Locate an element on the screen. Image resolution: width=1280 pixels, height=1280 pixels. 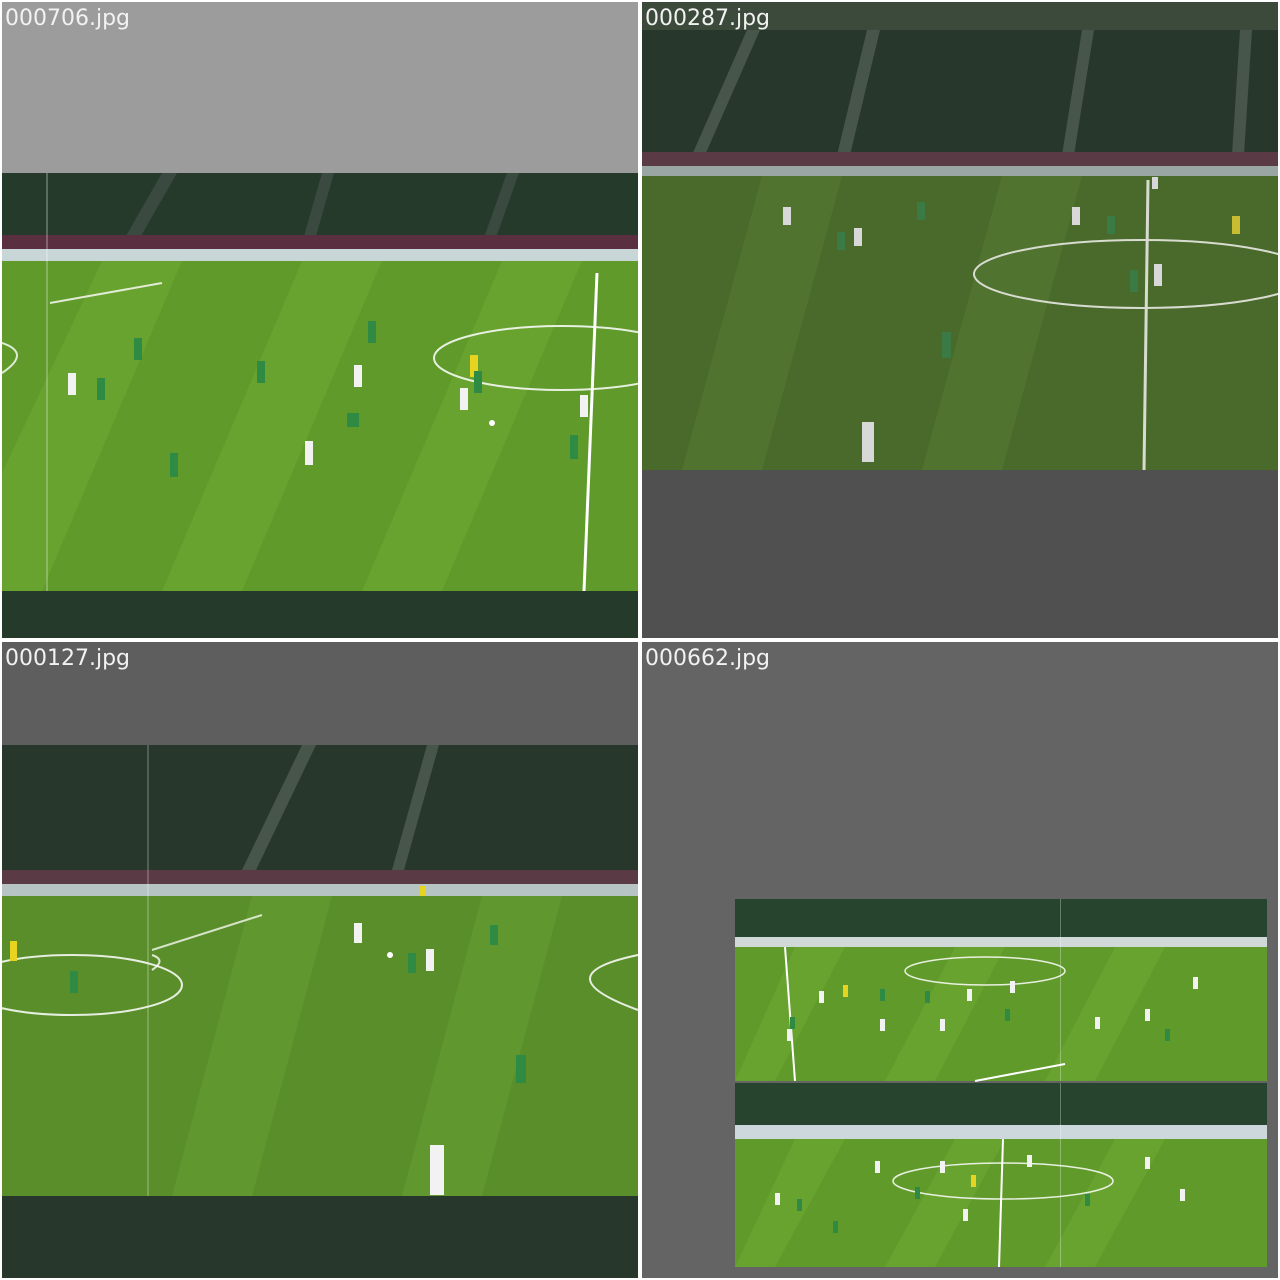
filename-label: 000127.jpg is located at coordinates (68, 658).